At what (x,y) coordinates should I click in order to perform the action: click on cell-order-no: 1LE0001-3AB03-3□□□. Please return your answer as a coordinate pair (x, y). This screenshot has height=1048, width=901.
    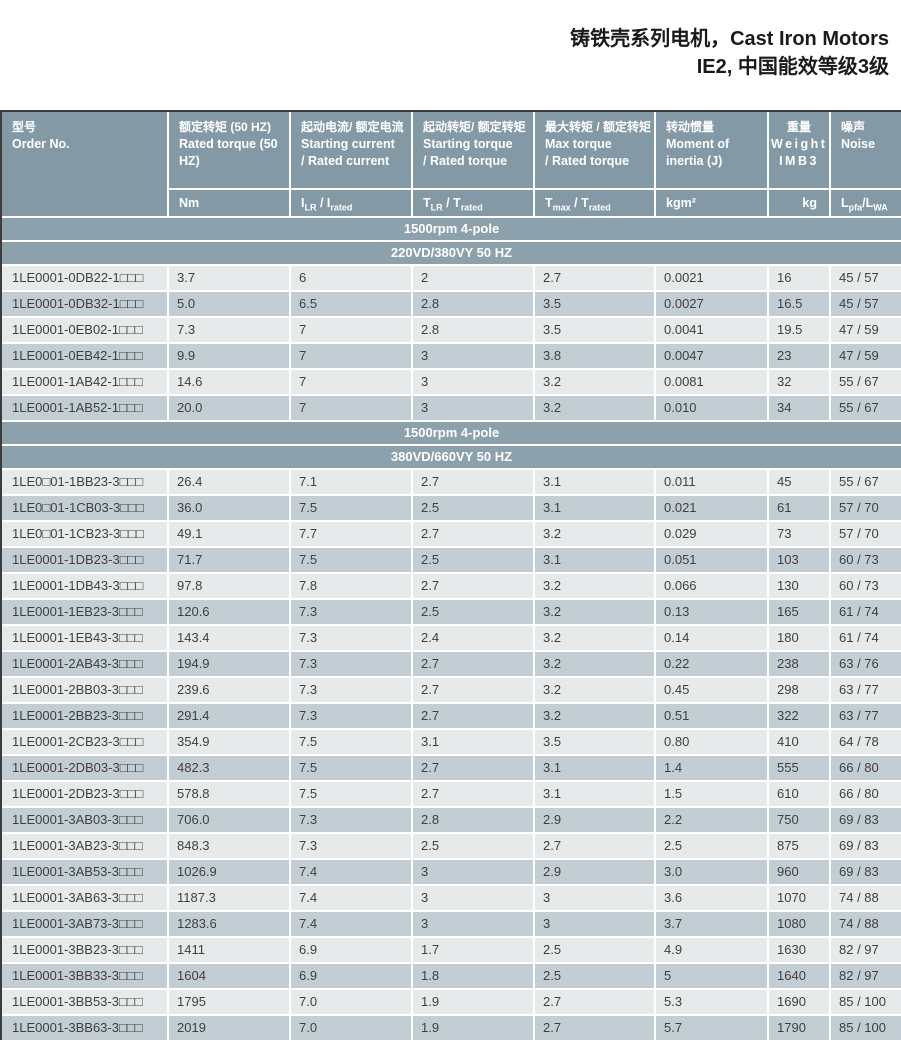
    Looking at the image, I should click on (84, 820).